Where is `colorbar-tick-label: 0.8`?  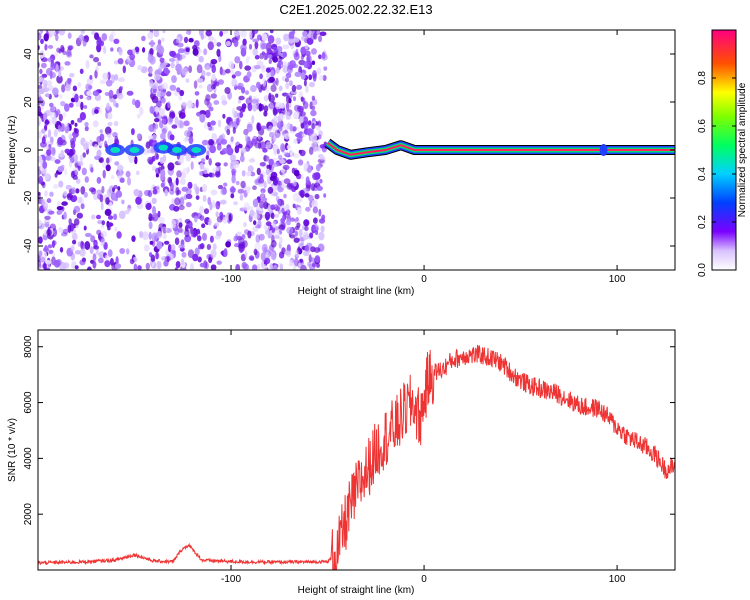 colorbar-tick-label: 0.8 is located at coordinates (702, 78).